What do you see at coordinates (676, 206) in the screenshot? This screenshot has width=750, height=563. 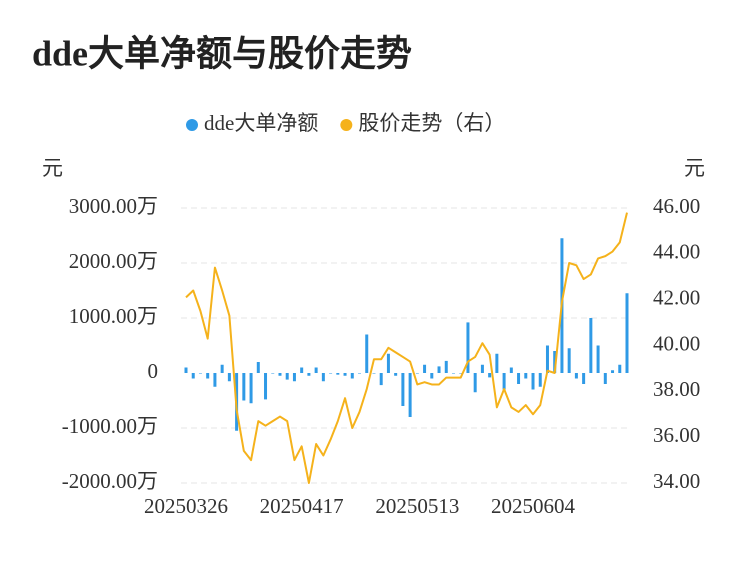 I see `y2-tick-label: 46.00` at bounding box center [676, 206].